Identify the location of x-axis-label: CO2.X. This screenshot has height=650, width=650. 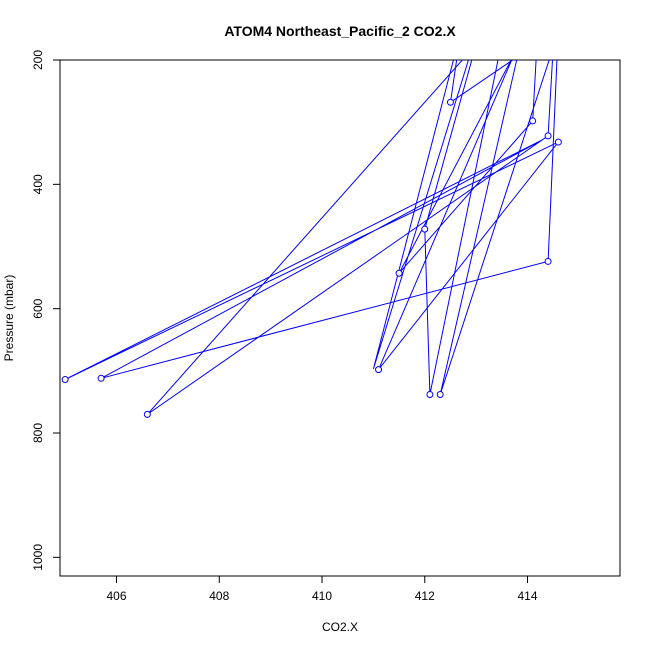
(340, 627).